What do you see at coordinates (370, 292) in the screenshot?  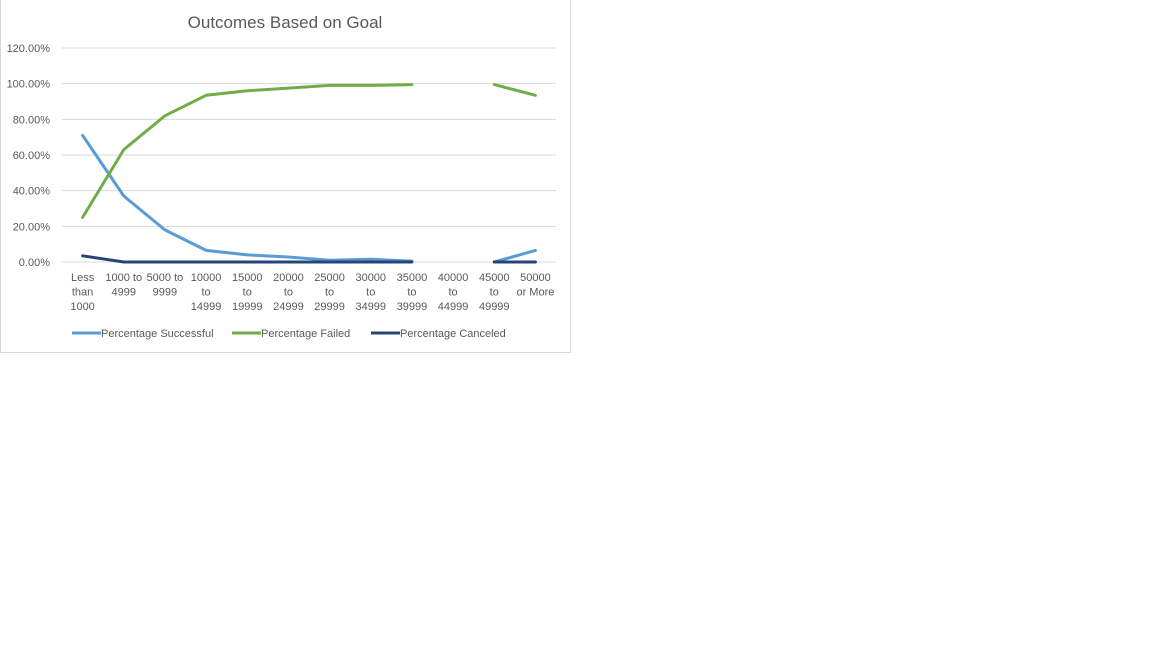 I see `x-tick-label: 30000 to 34999` at bounding box center [370, 292].